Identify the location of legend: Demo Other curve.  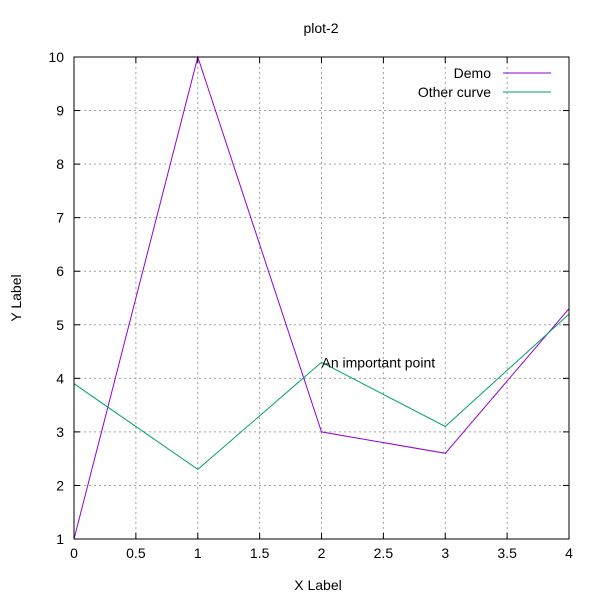
(484, 82).